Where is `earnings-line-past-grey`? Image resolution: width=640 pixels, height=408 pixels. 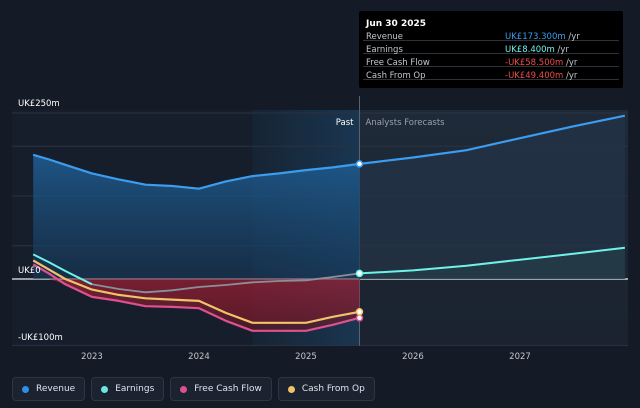
earnings-line-past-grey is located at coordinates (225, 283).